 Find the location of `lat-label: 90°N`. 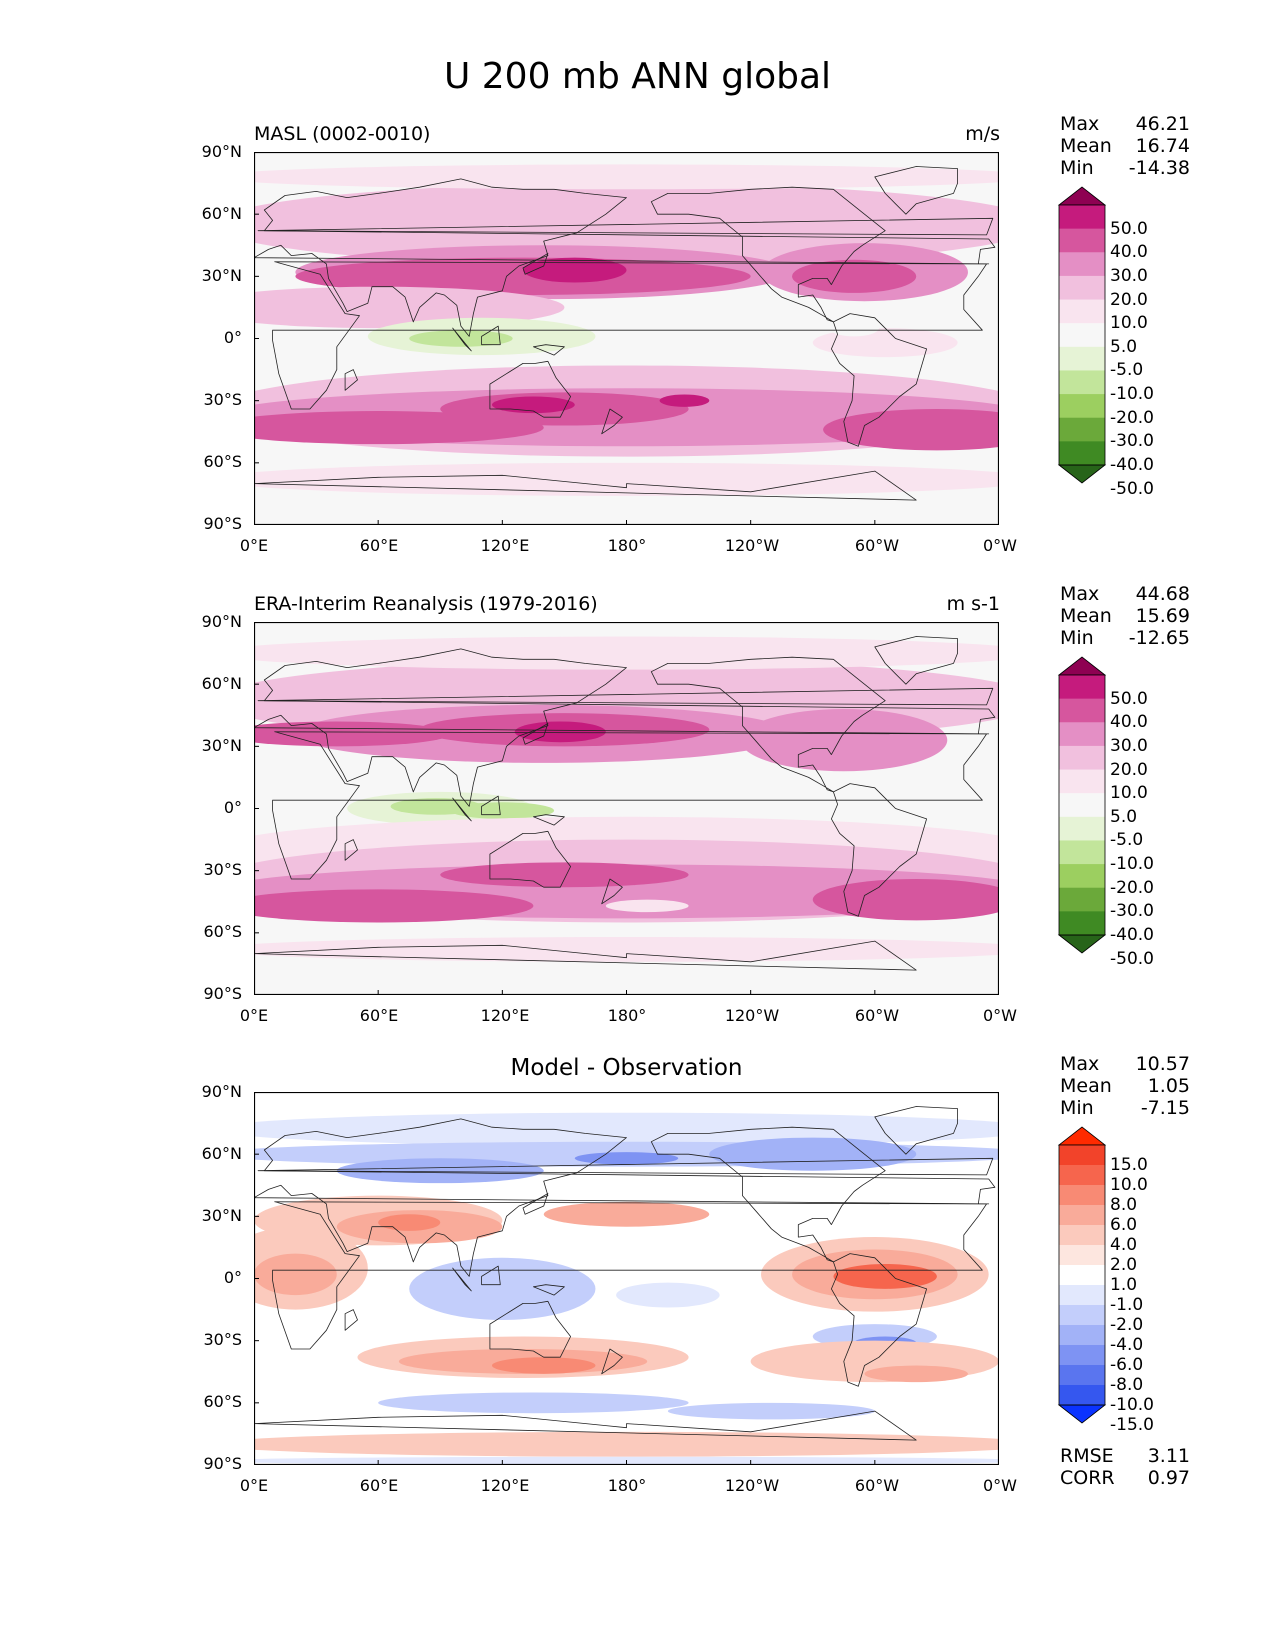

lat-label: 90°N is located at coordinates (221, 151).